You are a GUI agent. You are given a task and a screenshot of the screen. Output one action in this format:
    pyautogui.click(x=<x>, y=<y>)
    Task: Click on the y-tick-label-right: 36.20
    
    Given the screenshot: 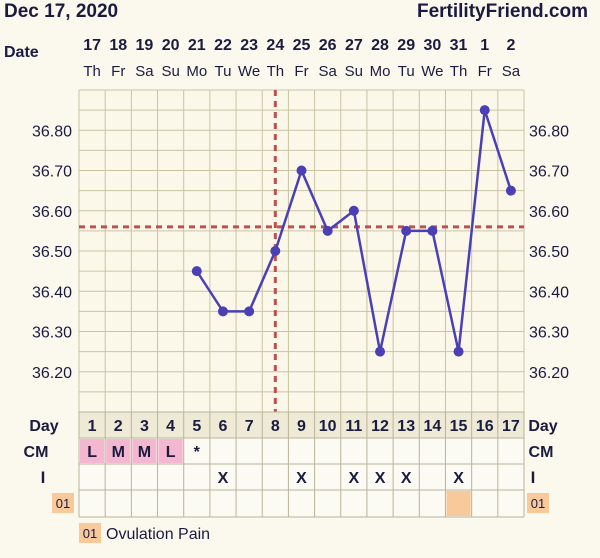 What is the action you would take?
    pyautogui.click(x=549, y=373)
    